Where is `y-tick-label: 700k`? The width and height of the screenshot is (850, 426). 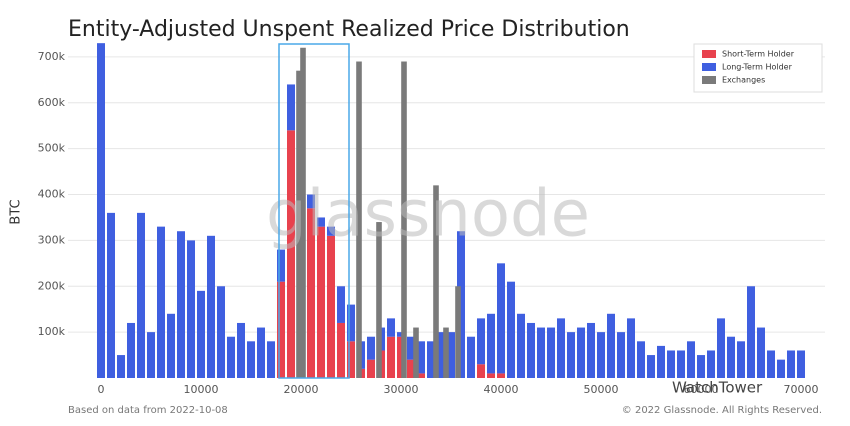 y-tick-label: 700k is located at coordinates (52, 56).